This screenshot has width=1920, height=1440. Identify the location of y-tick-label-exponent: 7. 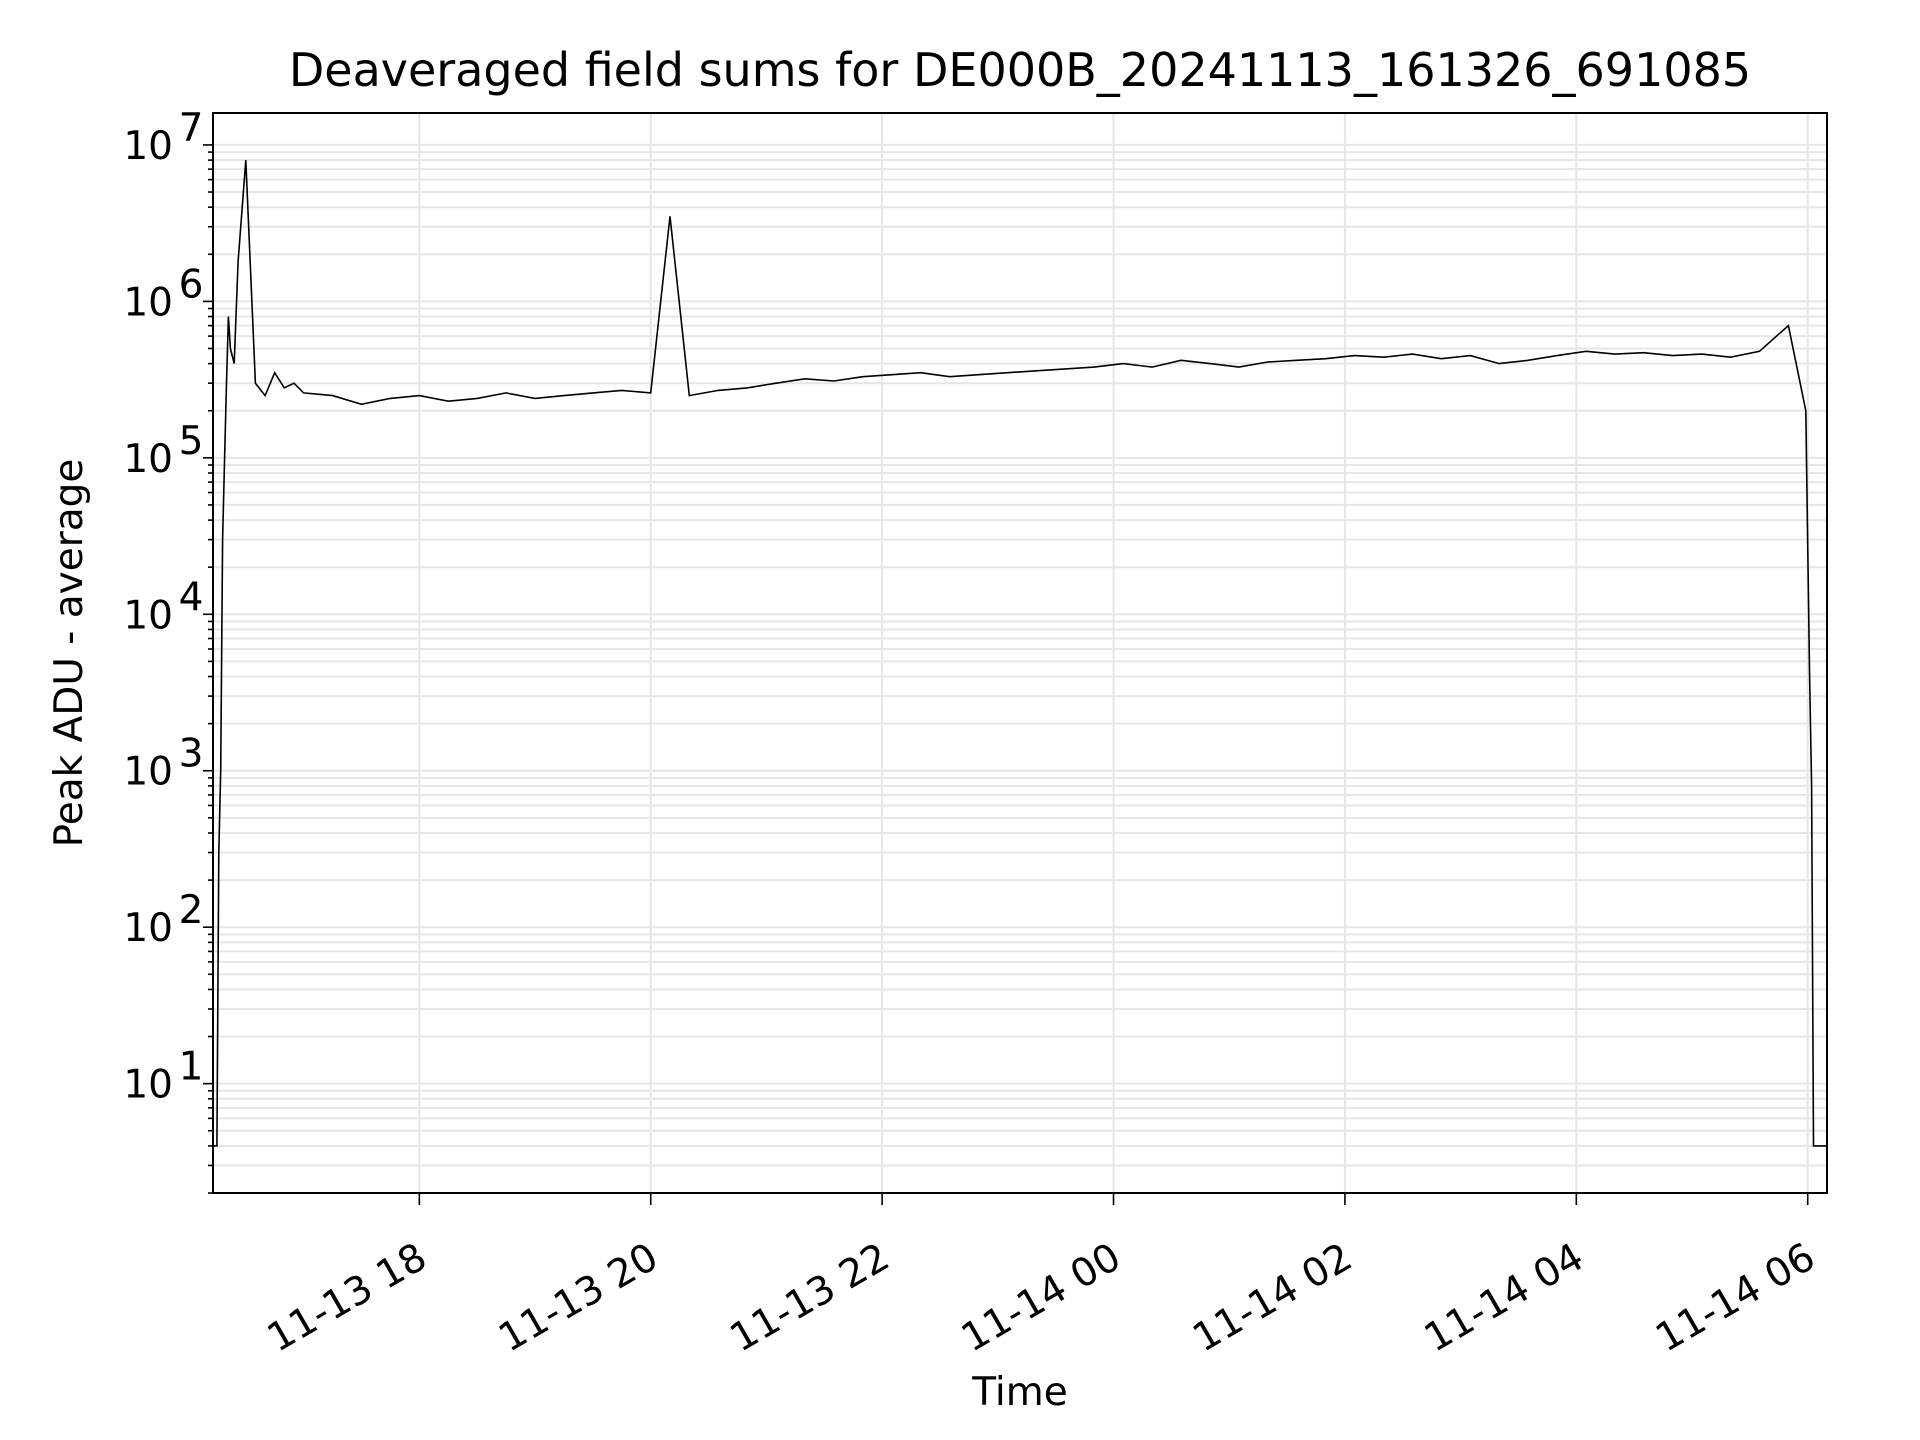
(191, 128).